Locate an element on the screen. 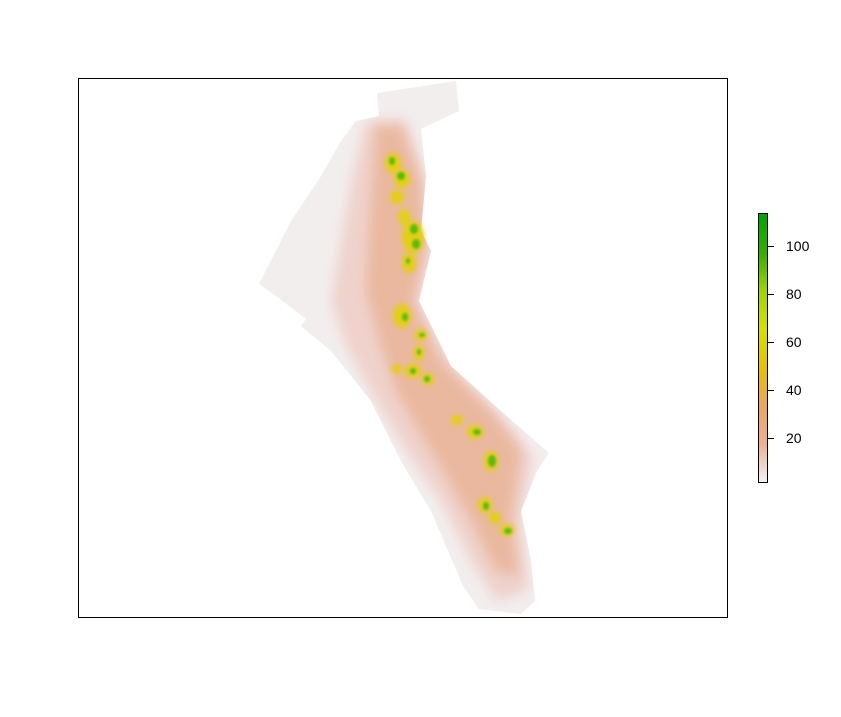 This screenshot has width=841, height=717. peak-elevation-patches is located at coordinates (450, 345).